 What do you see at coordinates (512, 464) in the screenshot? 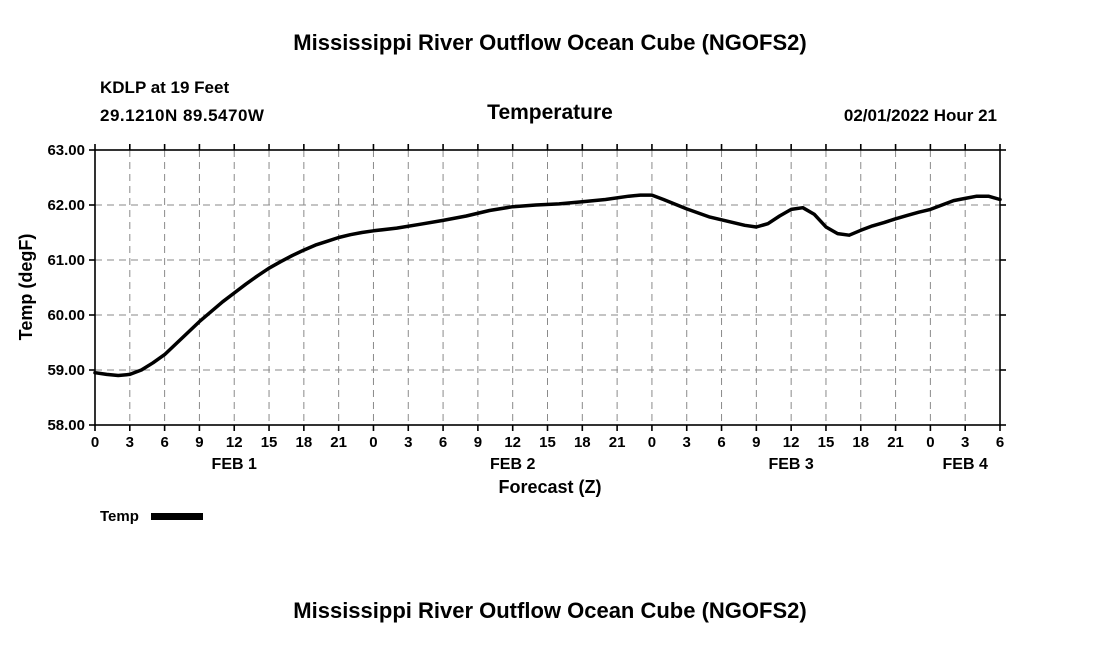
I see `day-label: FEB 2` at bounding box center [512, 464].